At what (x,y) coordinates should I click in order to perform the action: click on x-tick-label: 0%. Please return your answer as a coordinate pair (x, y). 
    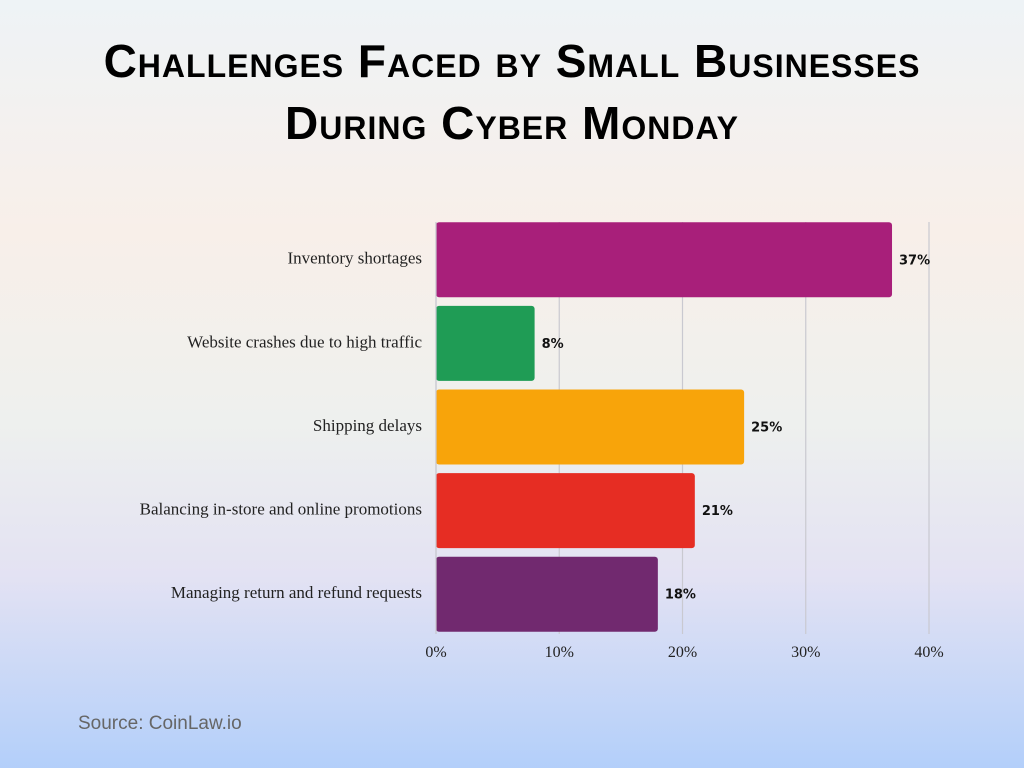
    Looking at the image, I should click on (435, 652).